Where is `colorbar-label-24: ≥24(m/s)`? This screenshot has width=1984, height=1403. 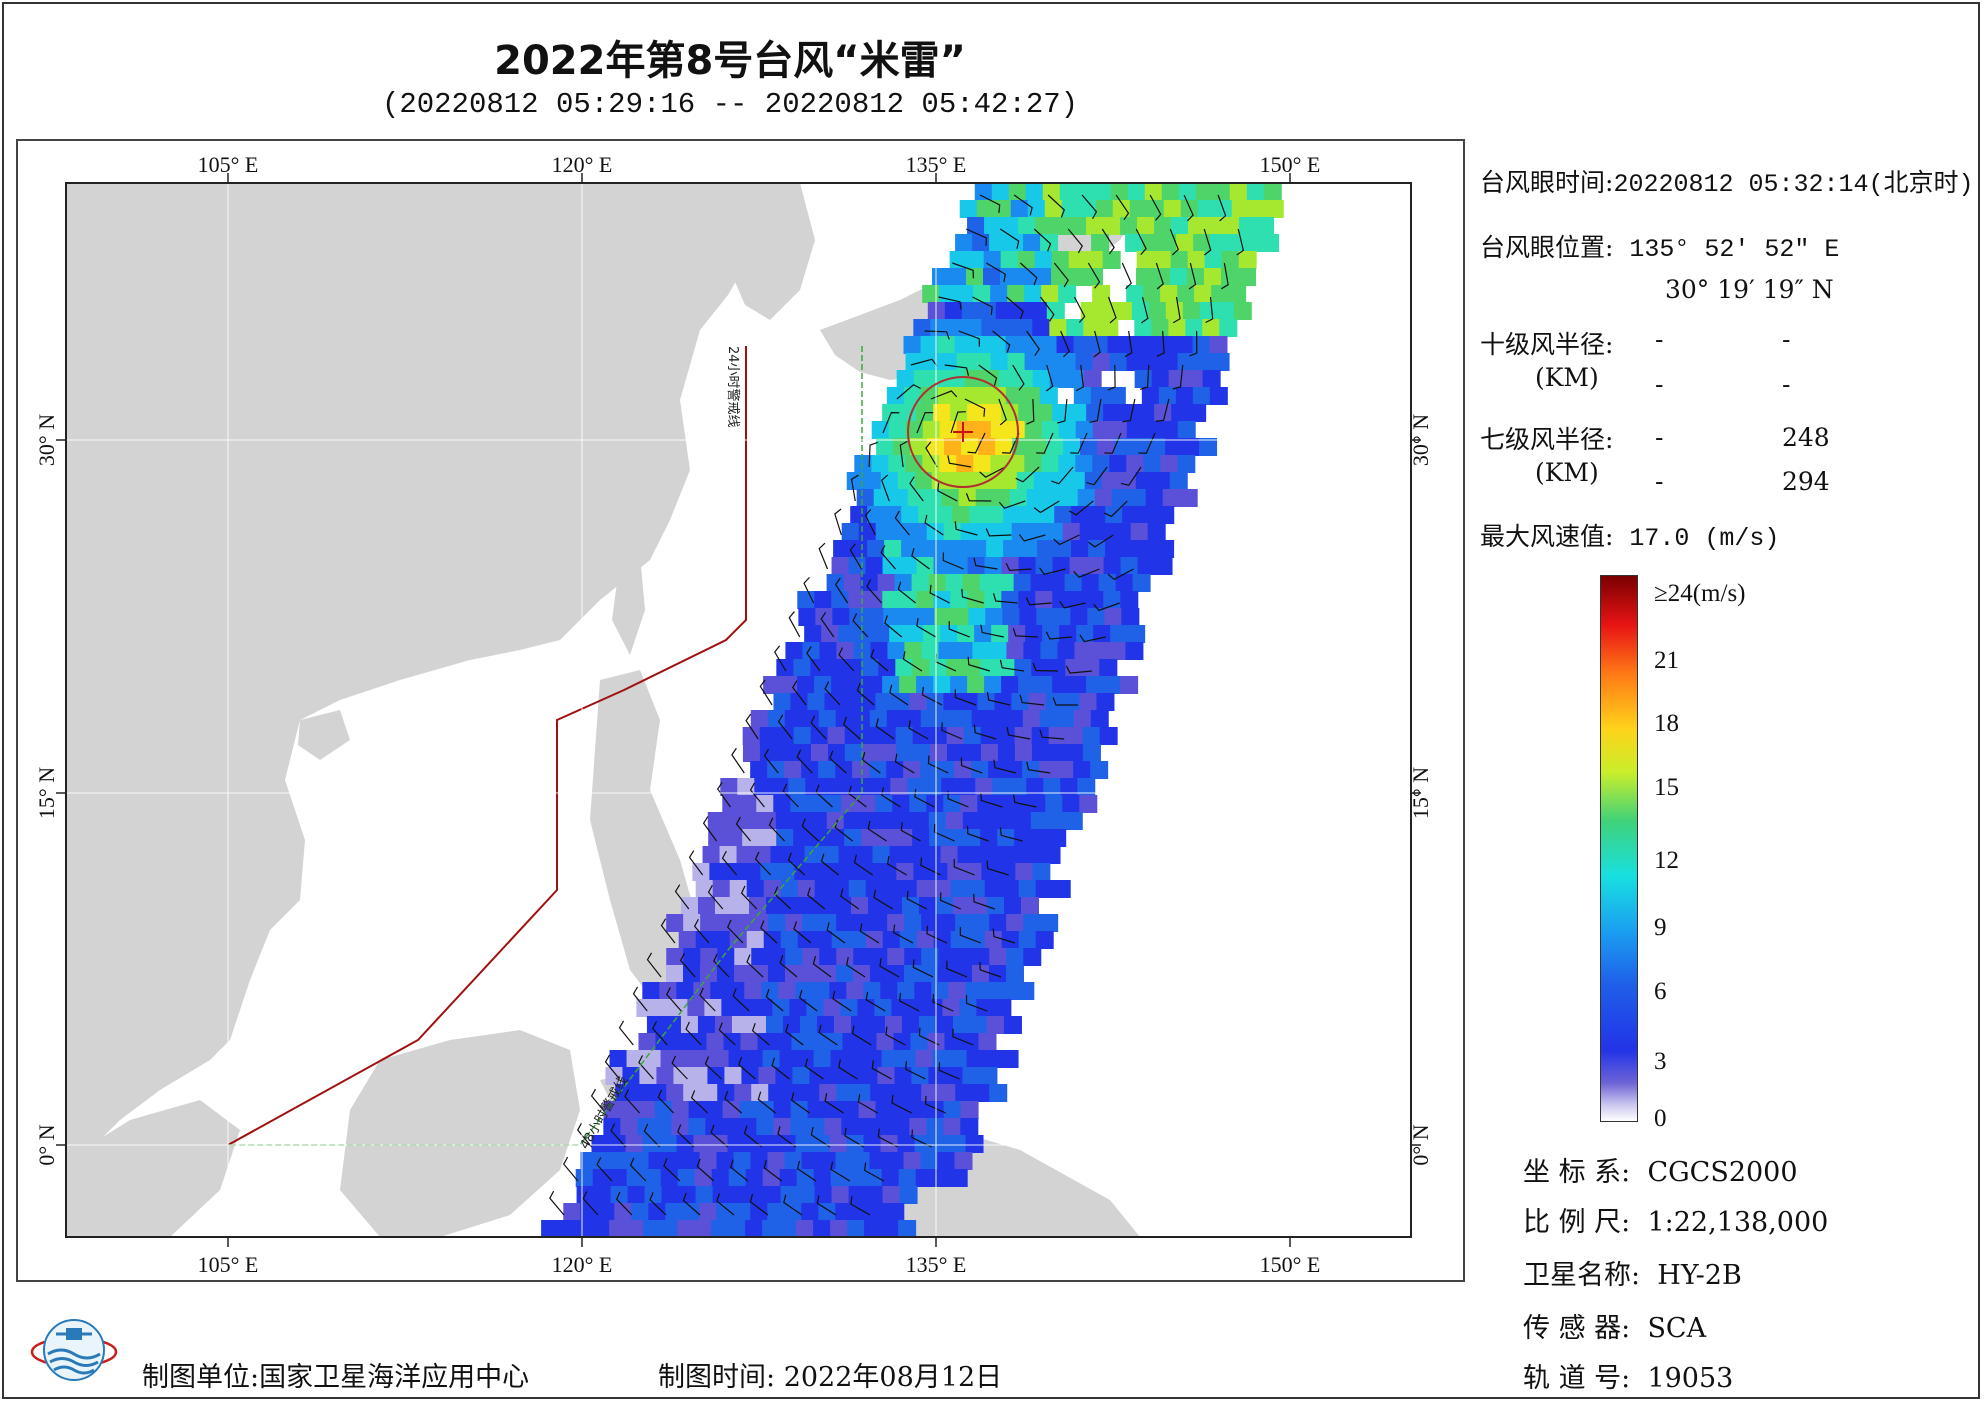
colorbar-label-24: ≥24(m/s) is located at coordinates (1700, 593).